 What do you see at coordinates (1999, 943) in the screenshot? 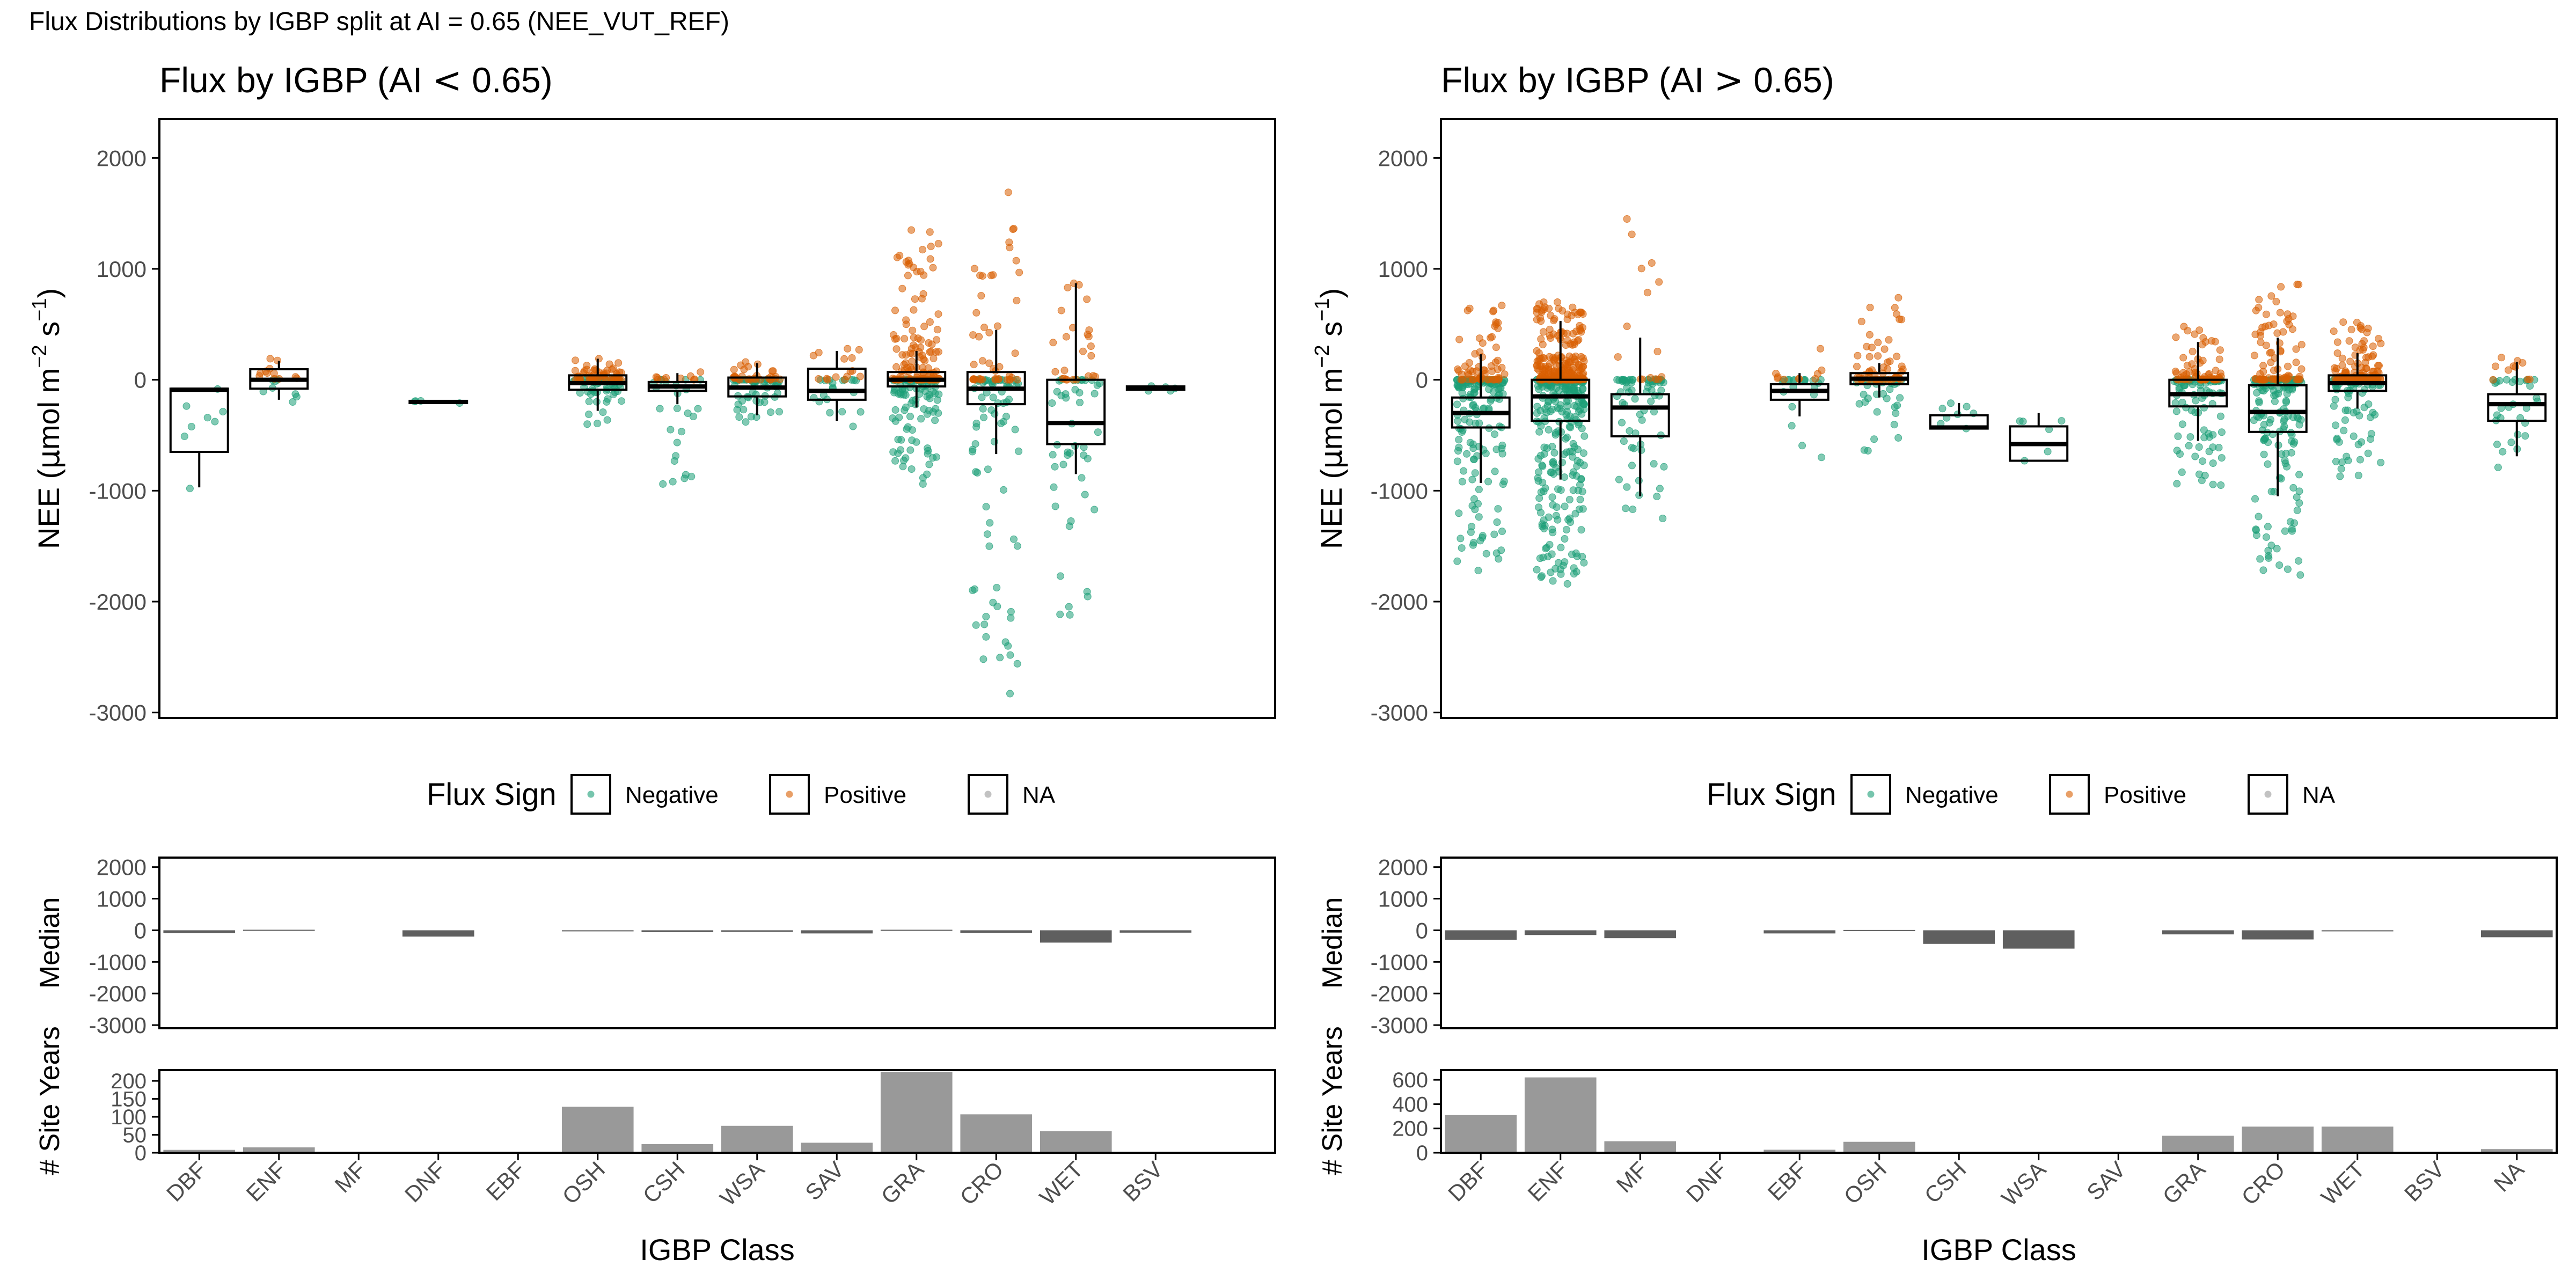
I see `median-frame` at bounding box center [1999, 943].